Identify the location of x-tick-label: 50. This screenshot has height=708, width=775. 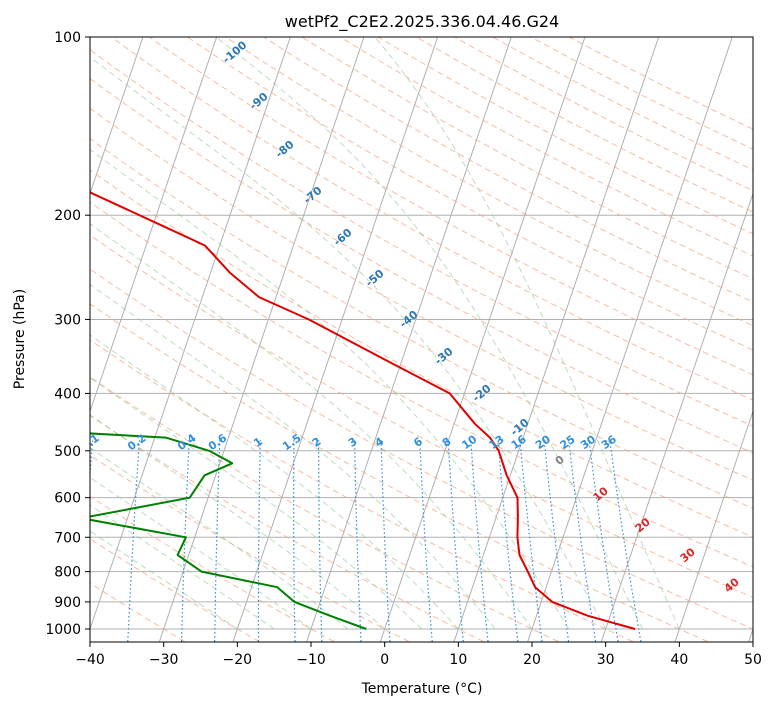
(753, 660).